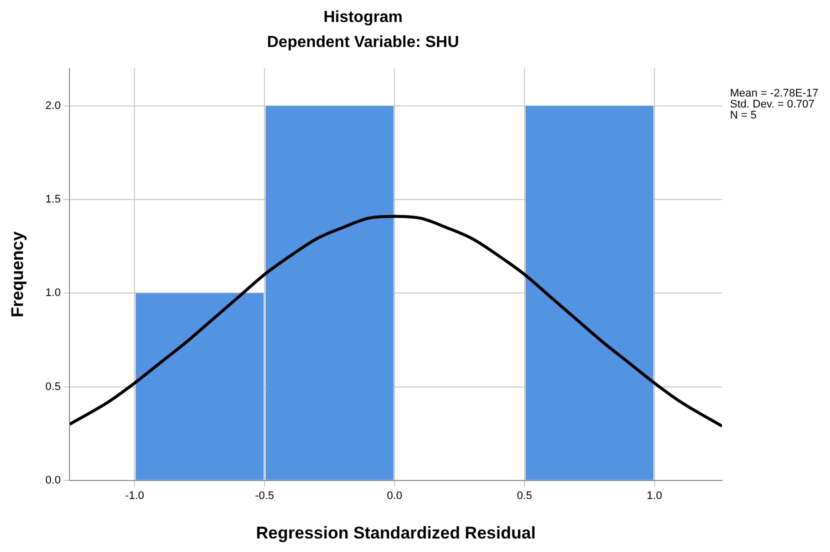 This screenshot has width=830, height=552. I want to click on y-axis-title: Frequency, so click(17, 274).